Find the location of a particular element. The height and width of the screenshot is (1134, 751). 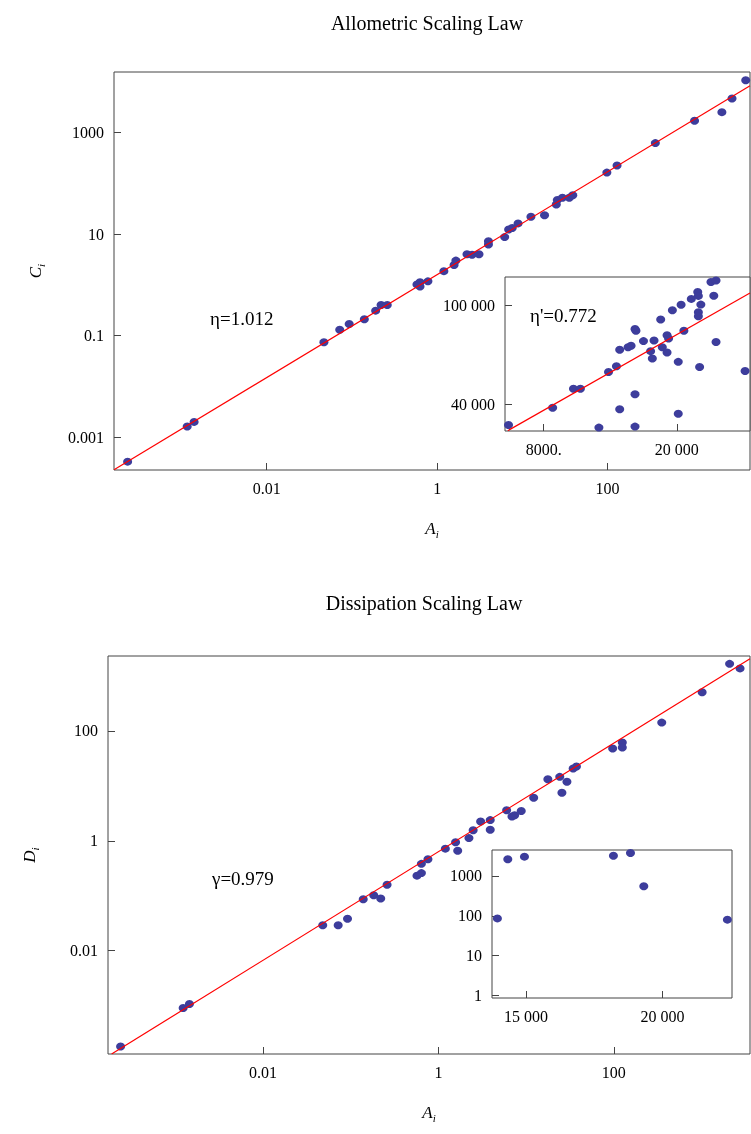

y-tick-label: 100 000 is located at coordinates (469, 306).